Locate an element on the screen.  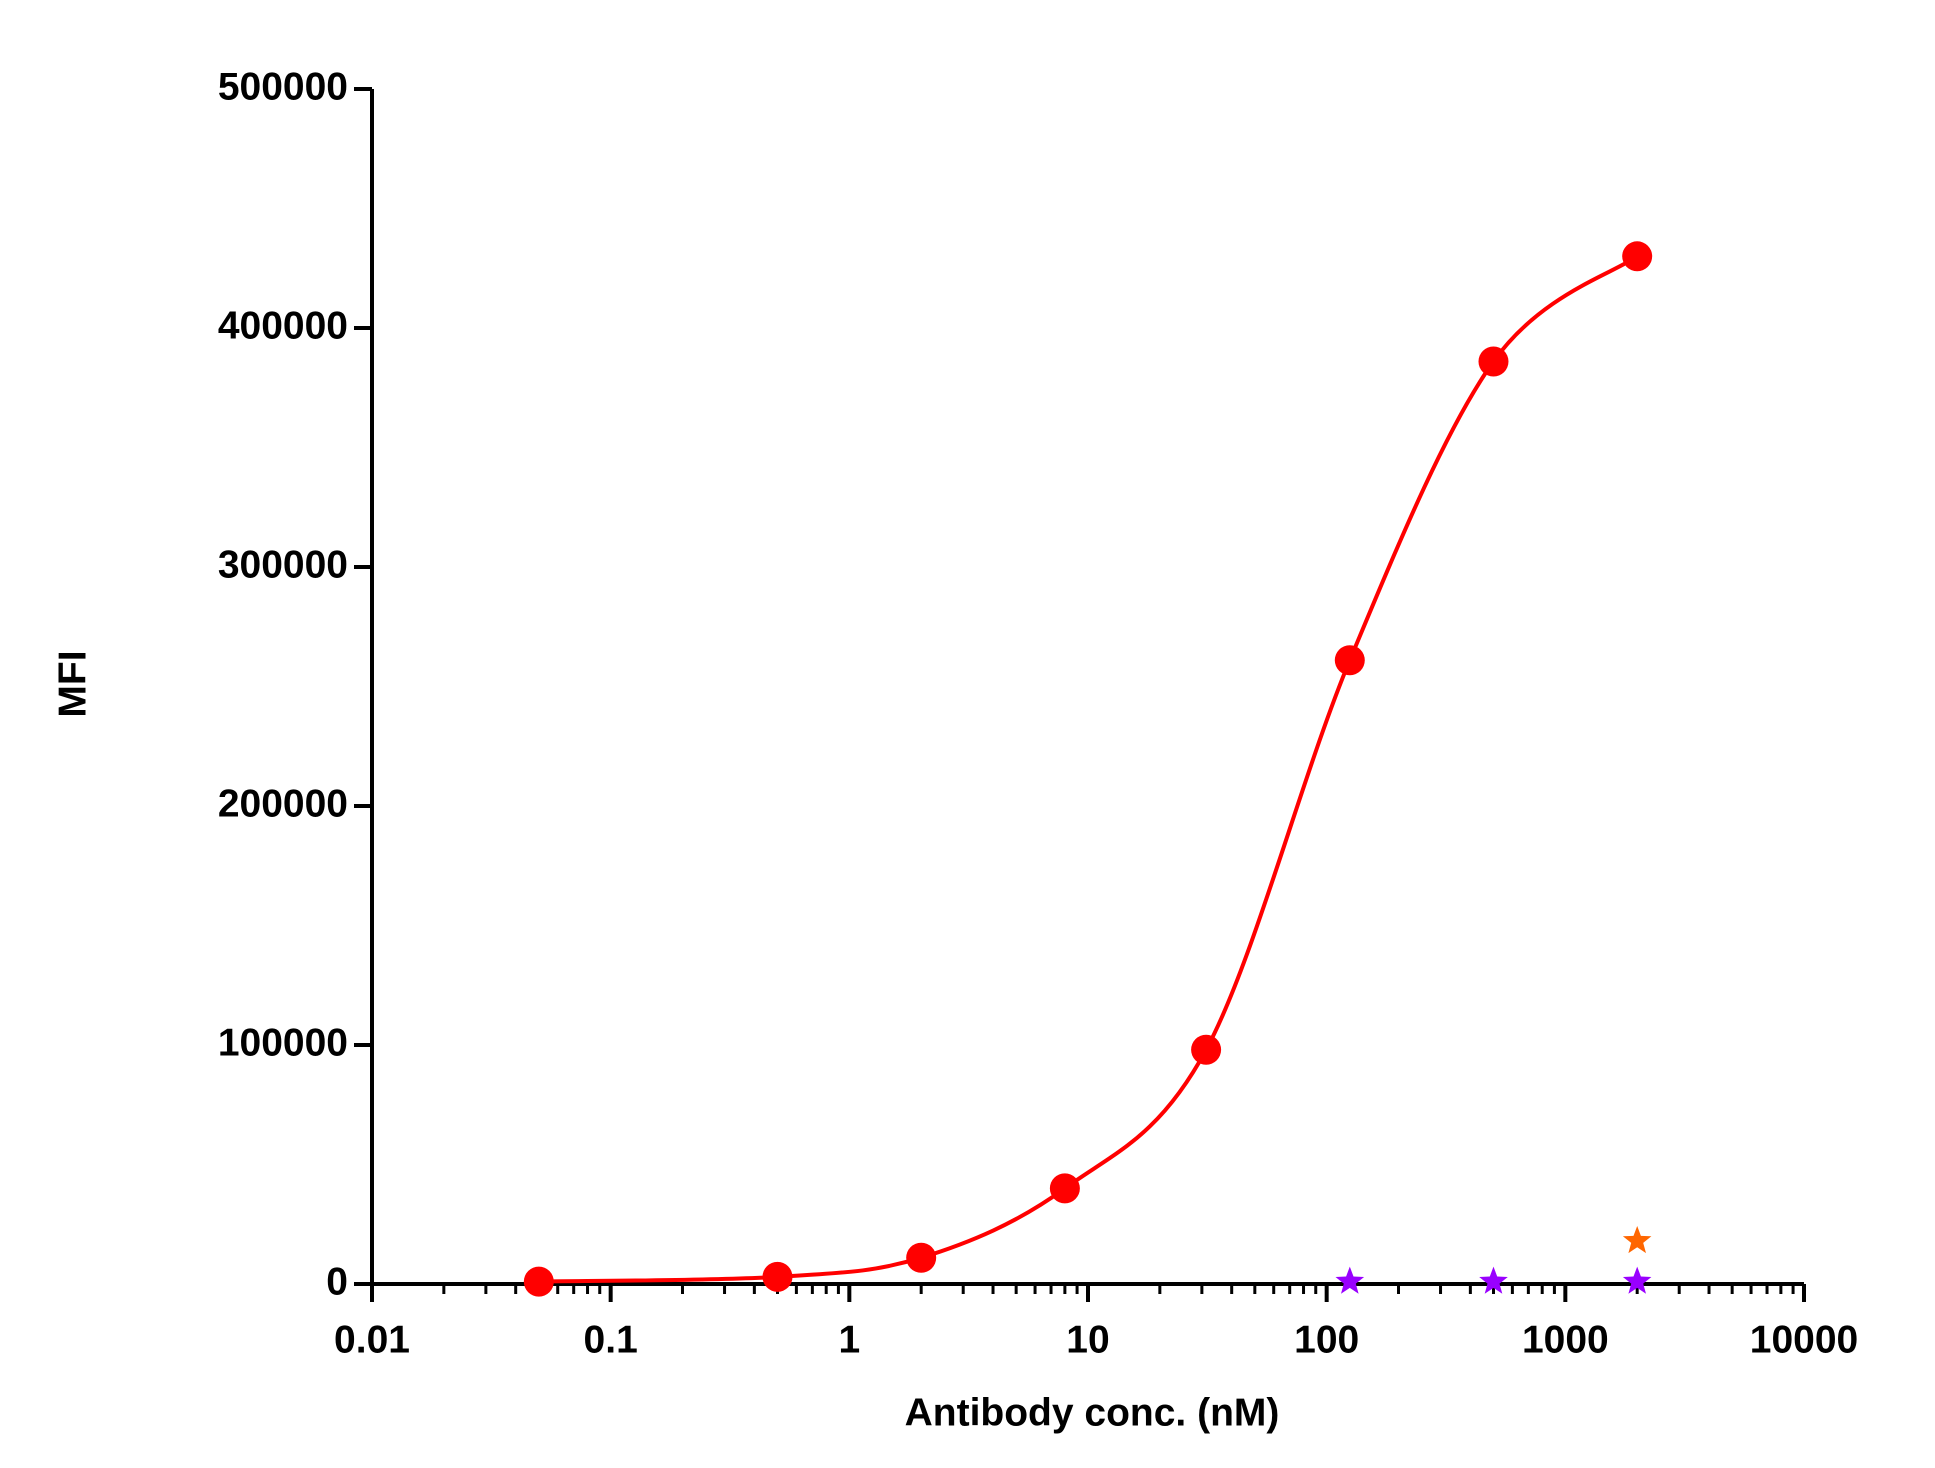
y-tick-label: 0 is located at coordinates (337, 1281).